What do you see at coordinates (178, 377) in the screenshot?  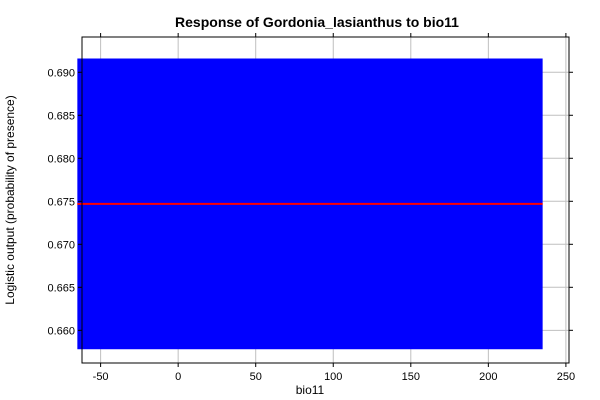 I see `x-tick-label: 0` at bounding box center [178, 377].